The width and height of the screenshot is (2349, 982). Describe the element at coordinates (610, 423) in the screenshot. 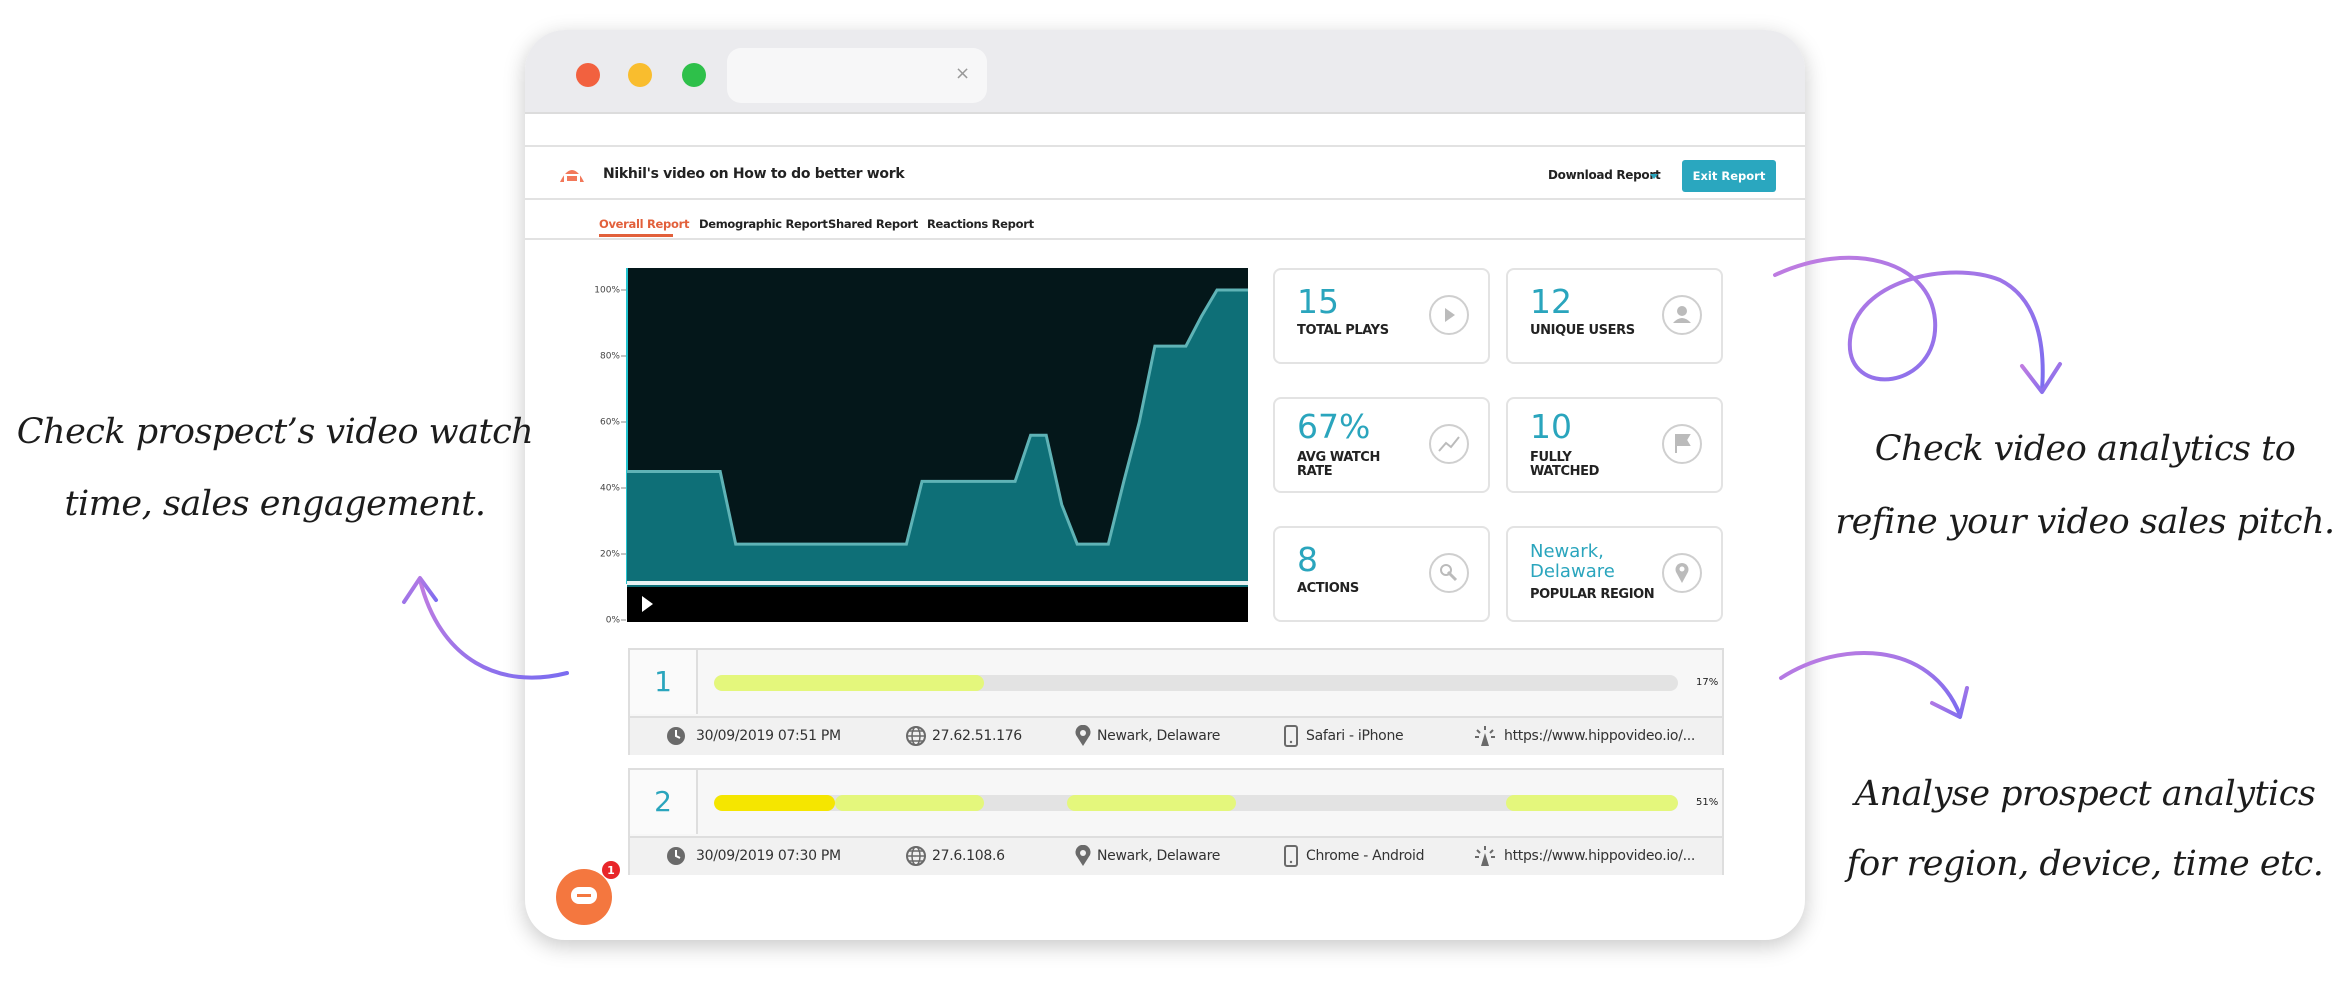

I see `y-tick-label: 60%` at that location.